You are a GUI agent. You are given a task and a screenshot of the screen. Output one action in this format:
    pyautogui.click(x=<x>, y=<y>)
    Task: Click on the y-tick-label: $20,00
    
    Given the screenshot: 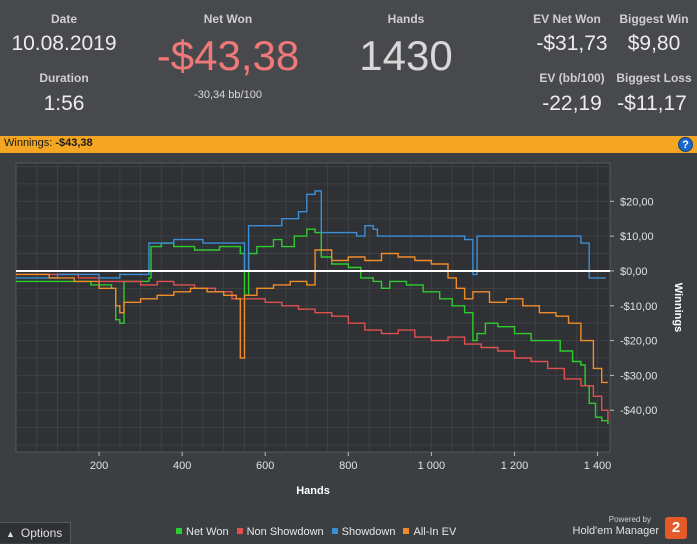 What is the action you would take?
    pyautogui.click(x=637, y=202)
    